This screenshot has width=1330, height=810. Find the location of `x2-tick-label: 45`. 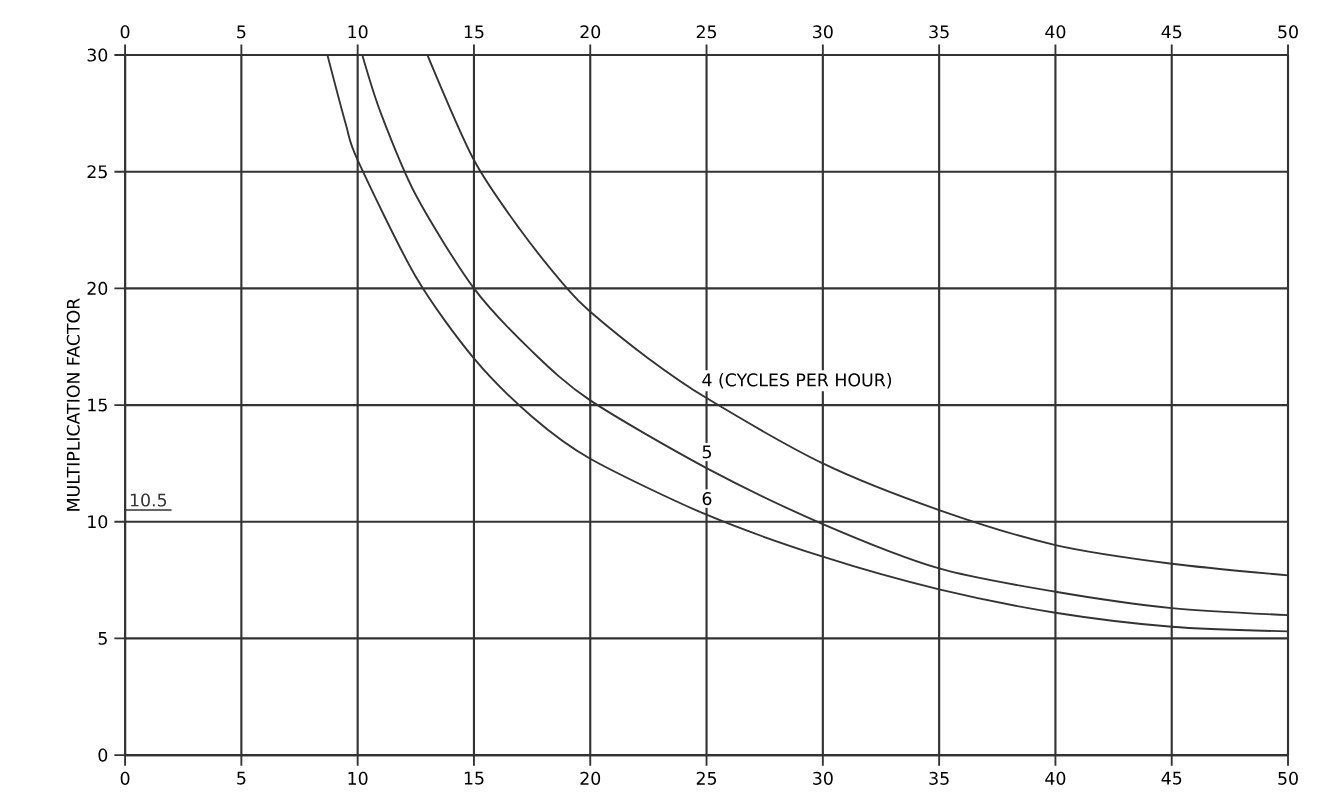

x2-tick-label: 45 is located at coordinates (1171, 32).